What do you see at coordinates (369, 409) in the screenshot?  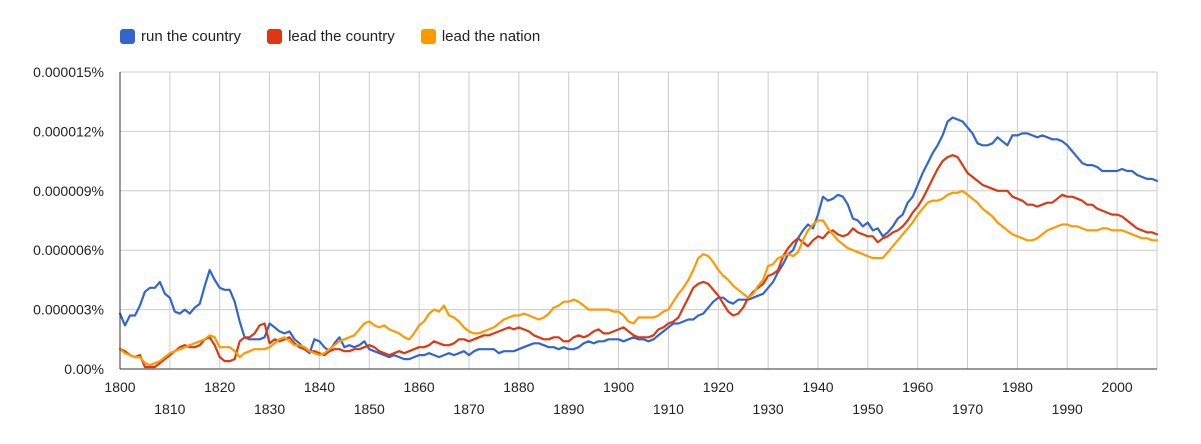 I see `x-tick-label: 1850` at bounding box center [369, 409].